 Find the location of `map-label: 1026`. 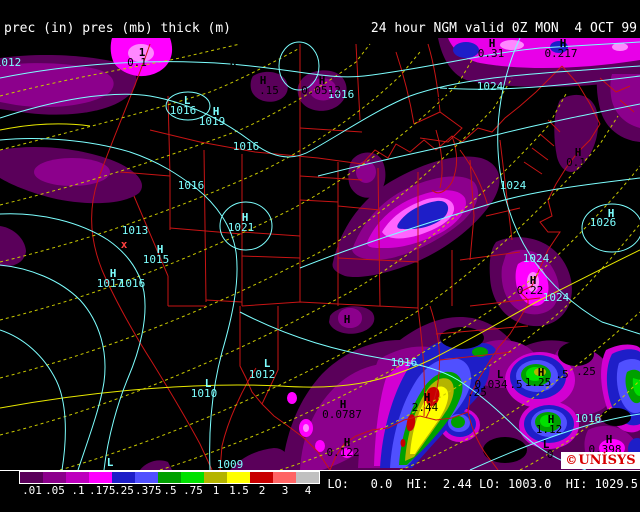

map-label: 1026 is located at coordinates (603, 222).